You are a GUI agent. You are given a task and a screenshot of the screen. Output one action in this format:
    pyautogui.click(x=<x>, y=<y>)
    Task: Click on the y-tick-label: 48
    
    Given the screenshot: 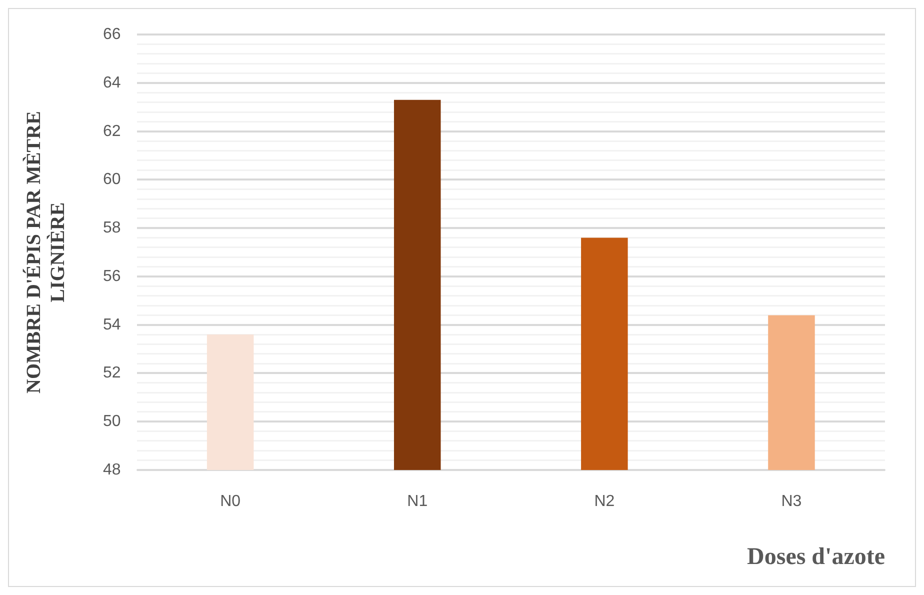 What is the action you would take?
    pyautogui.click(x=112, y=469)
    